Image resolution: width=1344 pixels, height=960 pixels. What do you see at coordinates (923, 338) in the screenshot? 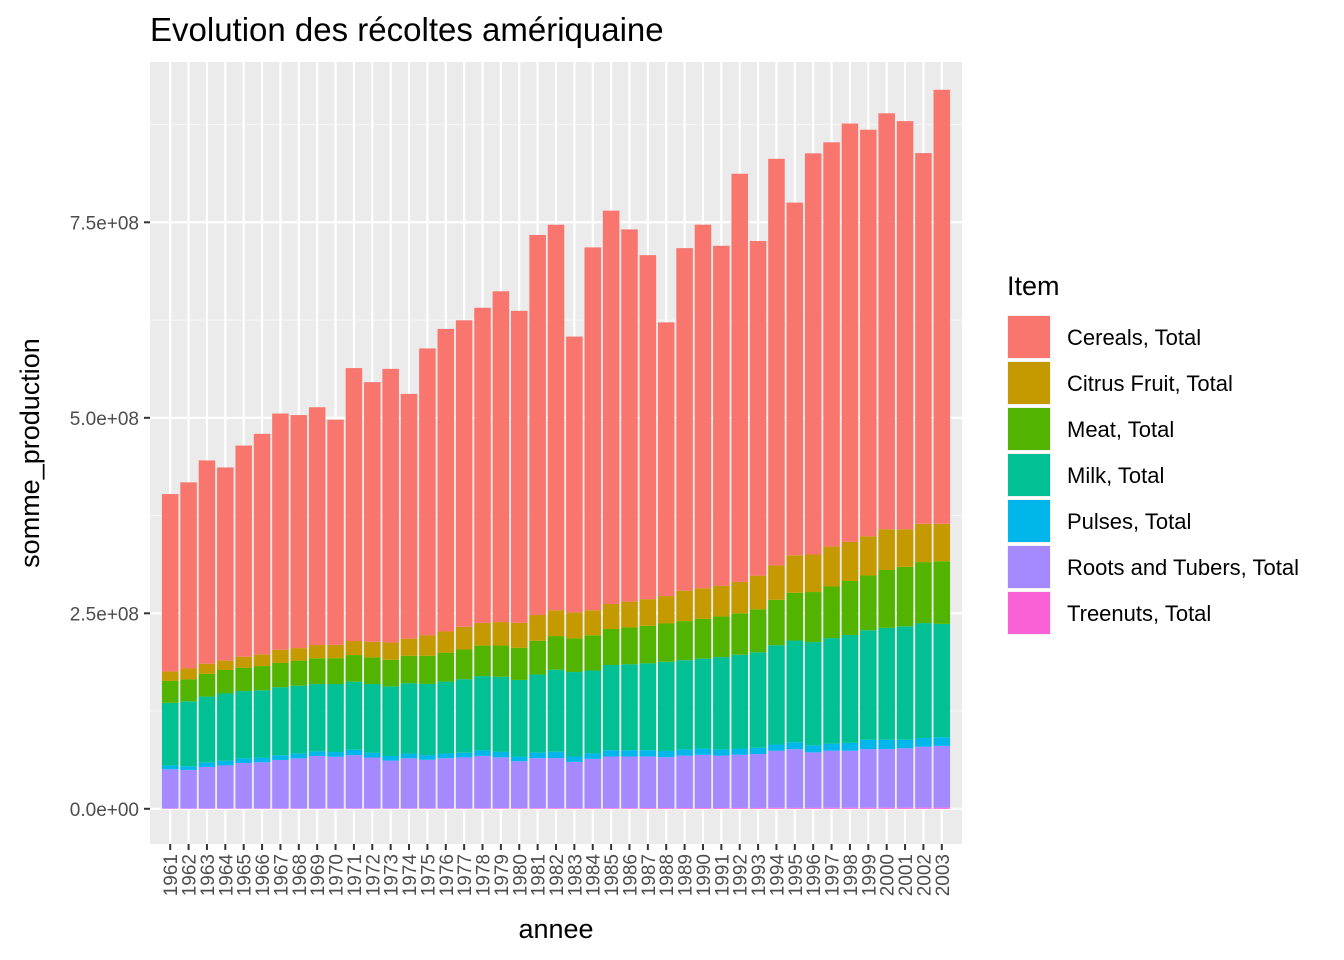
I see `bar-cereals-total-2002` at bounding box center [923, 338].